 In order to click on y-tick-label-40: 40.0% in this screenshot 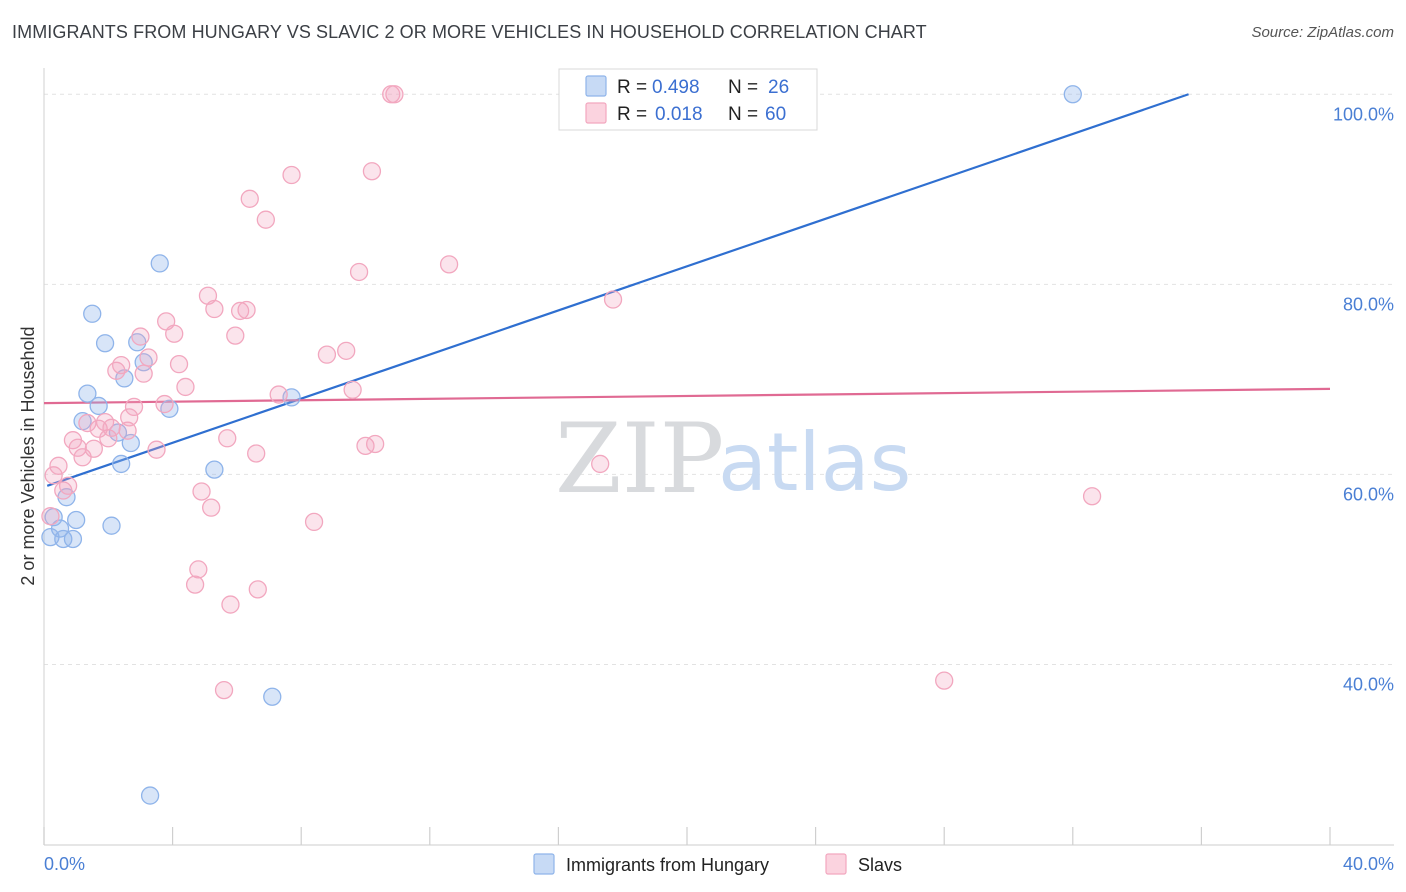, I will do `click(1368, 684)`.